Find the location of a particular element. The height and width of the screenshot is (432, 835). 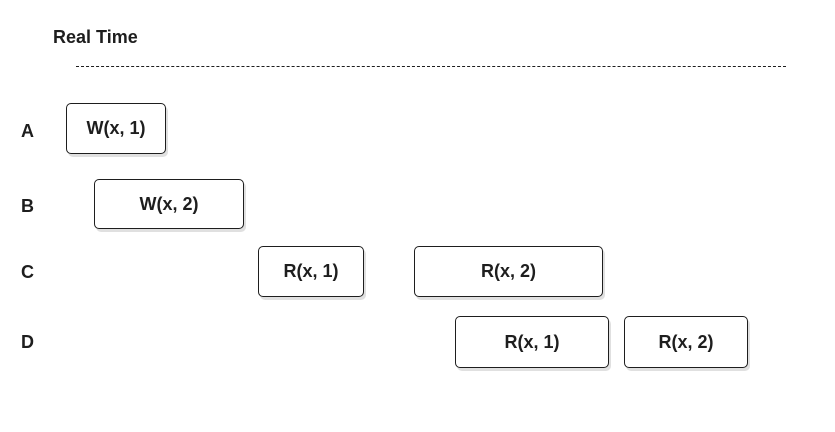

operation-box-a-write-1: W(x, 1) is located at coordinates (116, 128).